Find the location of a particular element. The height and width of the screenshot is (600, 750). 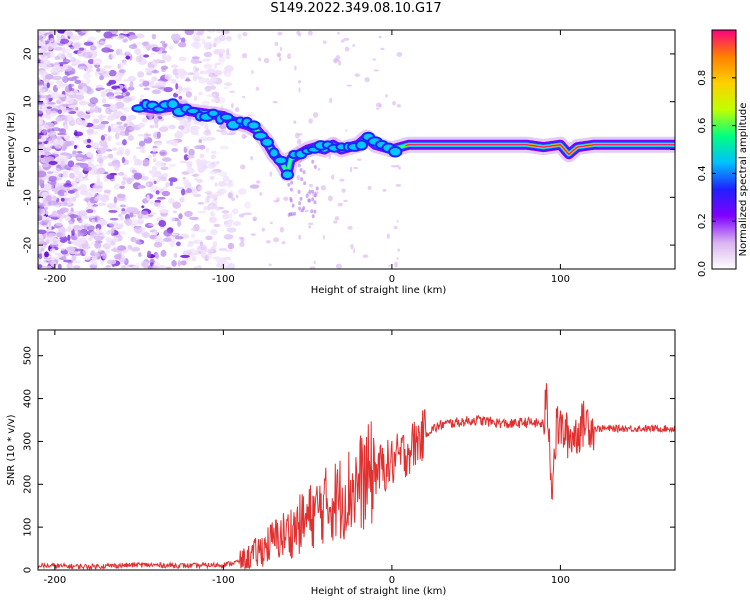

colorbar-tick-label: 0.2 is located at coordinates (702, 221).